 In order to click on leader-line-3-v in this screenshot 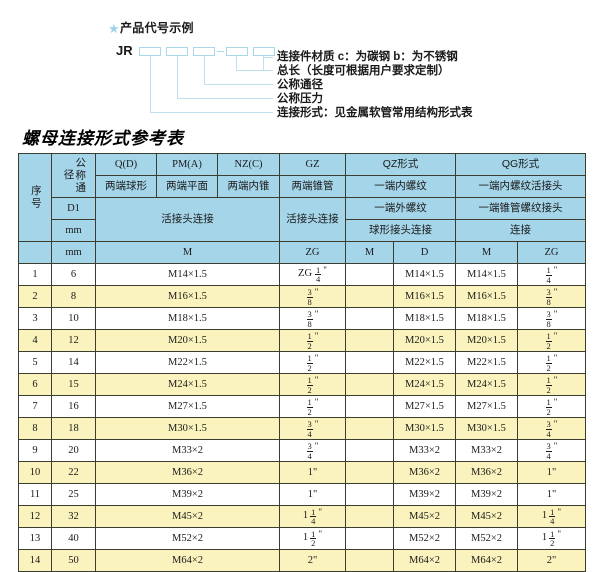, I will do `click(204, 70)`.